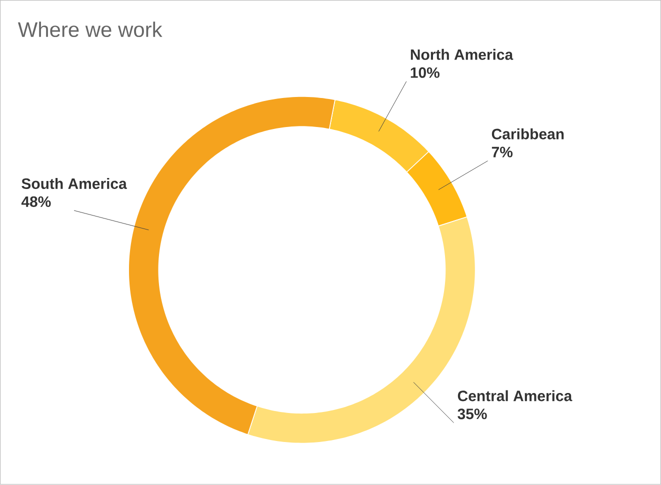 The width and height of the screenshot is (661, 485). I want to click on slice-label: South America, so click(74, 184).